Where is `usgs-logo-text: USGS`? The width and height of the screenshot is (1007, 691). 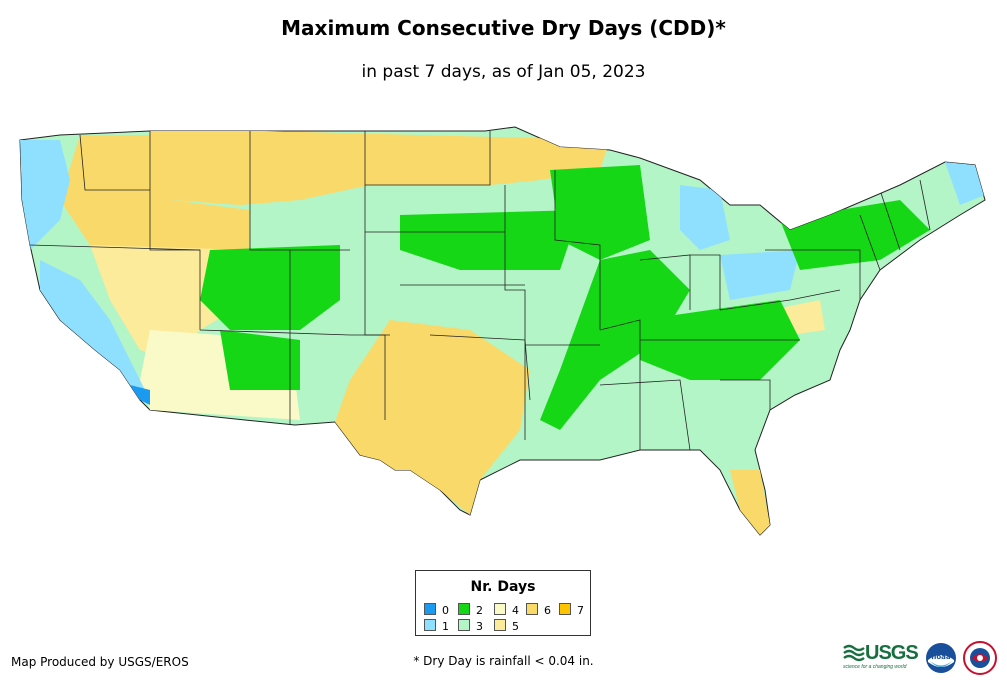 usgs-logo-text: USGS is located at coordinates (892, 653).